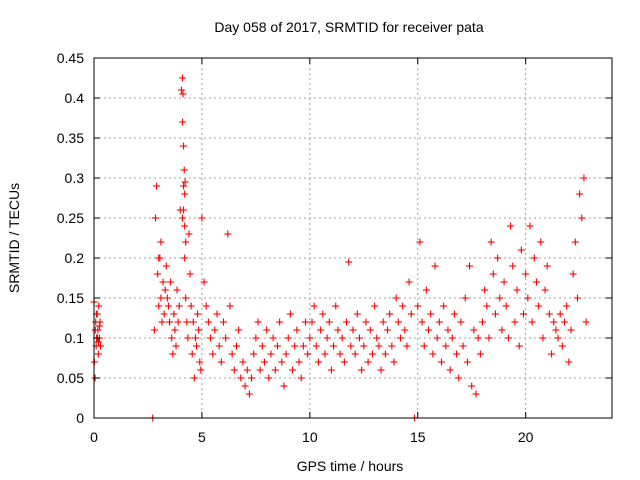  I want to click on y-tick-label: 0.25, so click(70, 218).